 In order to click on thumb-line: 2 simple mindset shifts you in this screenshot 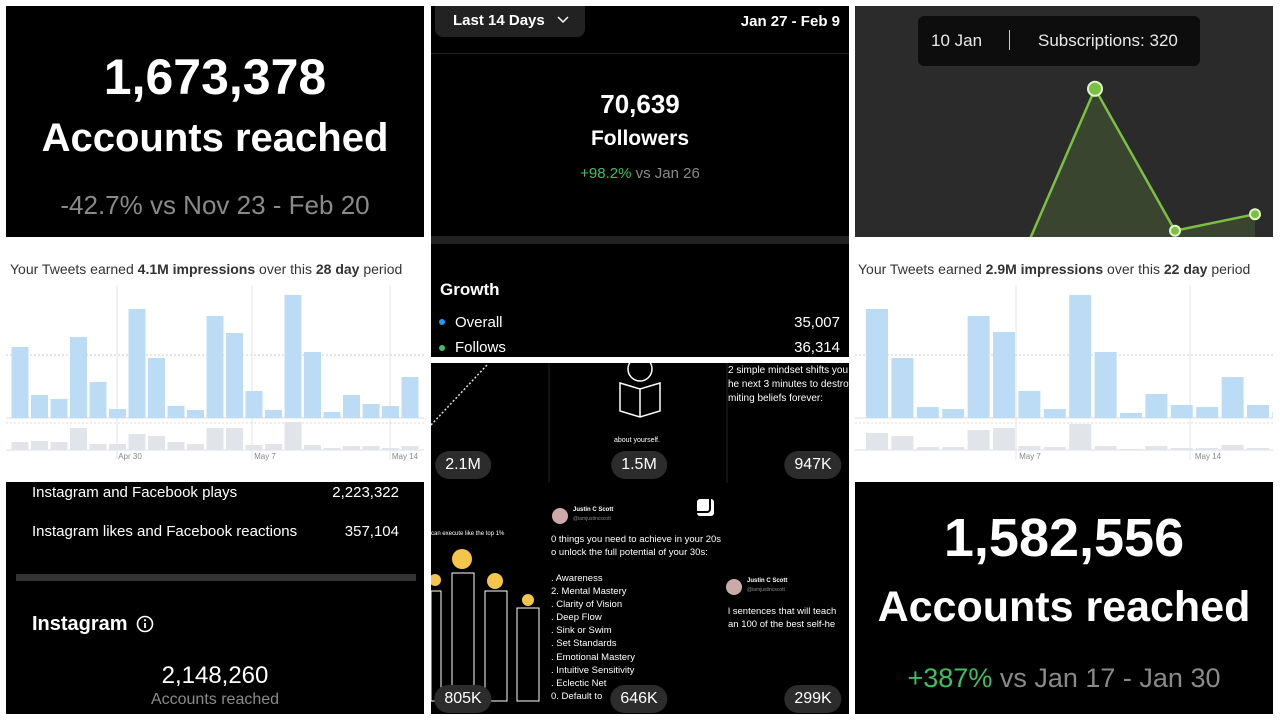, I will do `click(788, 370)`.